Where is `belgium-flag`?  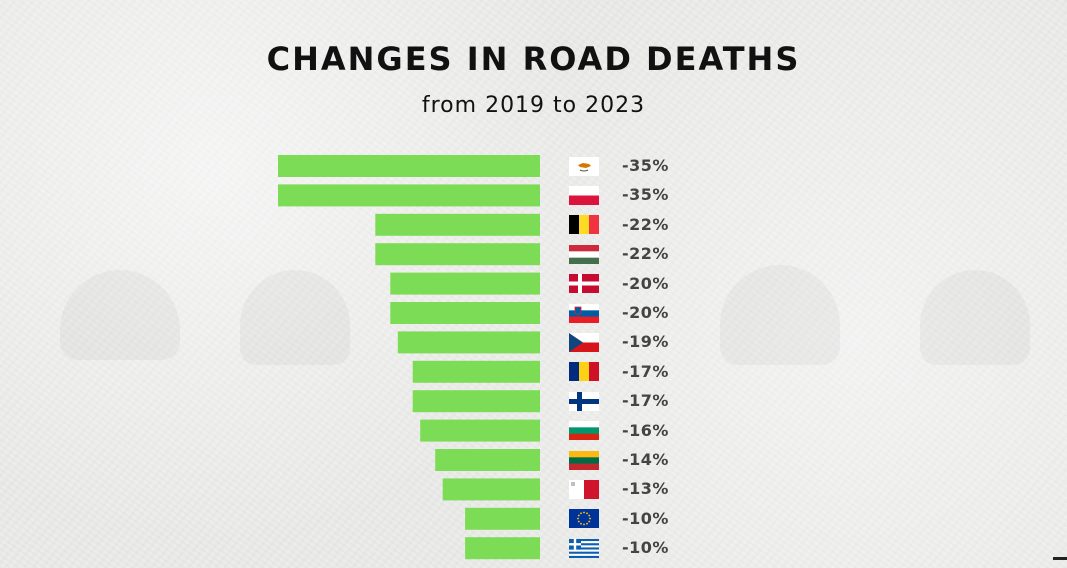
belgium-flag is located at coordinates (584, 225).